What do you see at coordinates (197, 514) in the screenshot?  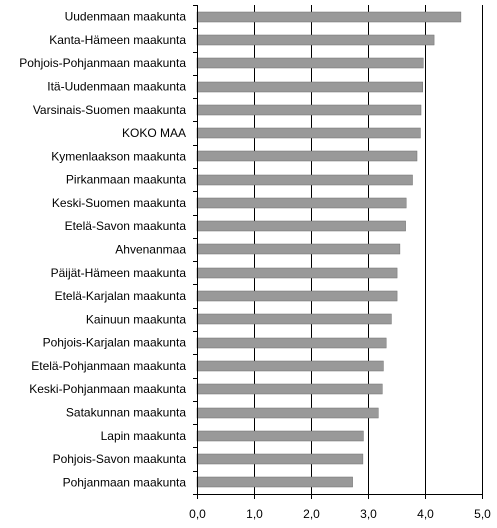 I see `x-tick-label: 0,0` at bounding box center [197, 514].